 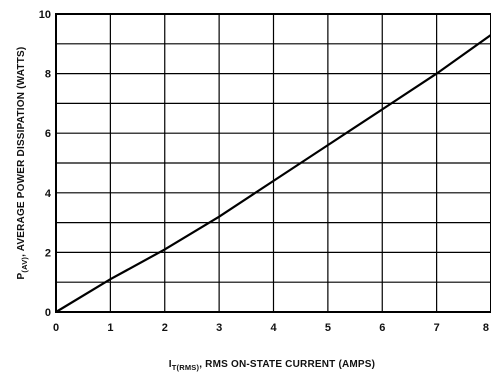 I want to click on y-tick-label: 2, so click(x=48, y=253).